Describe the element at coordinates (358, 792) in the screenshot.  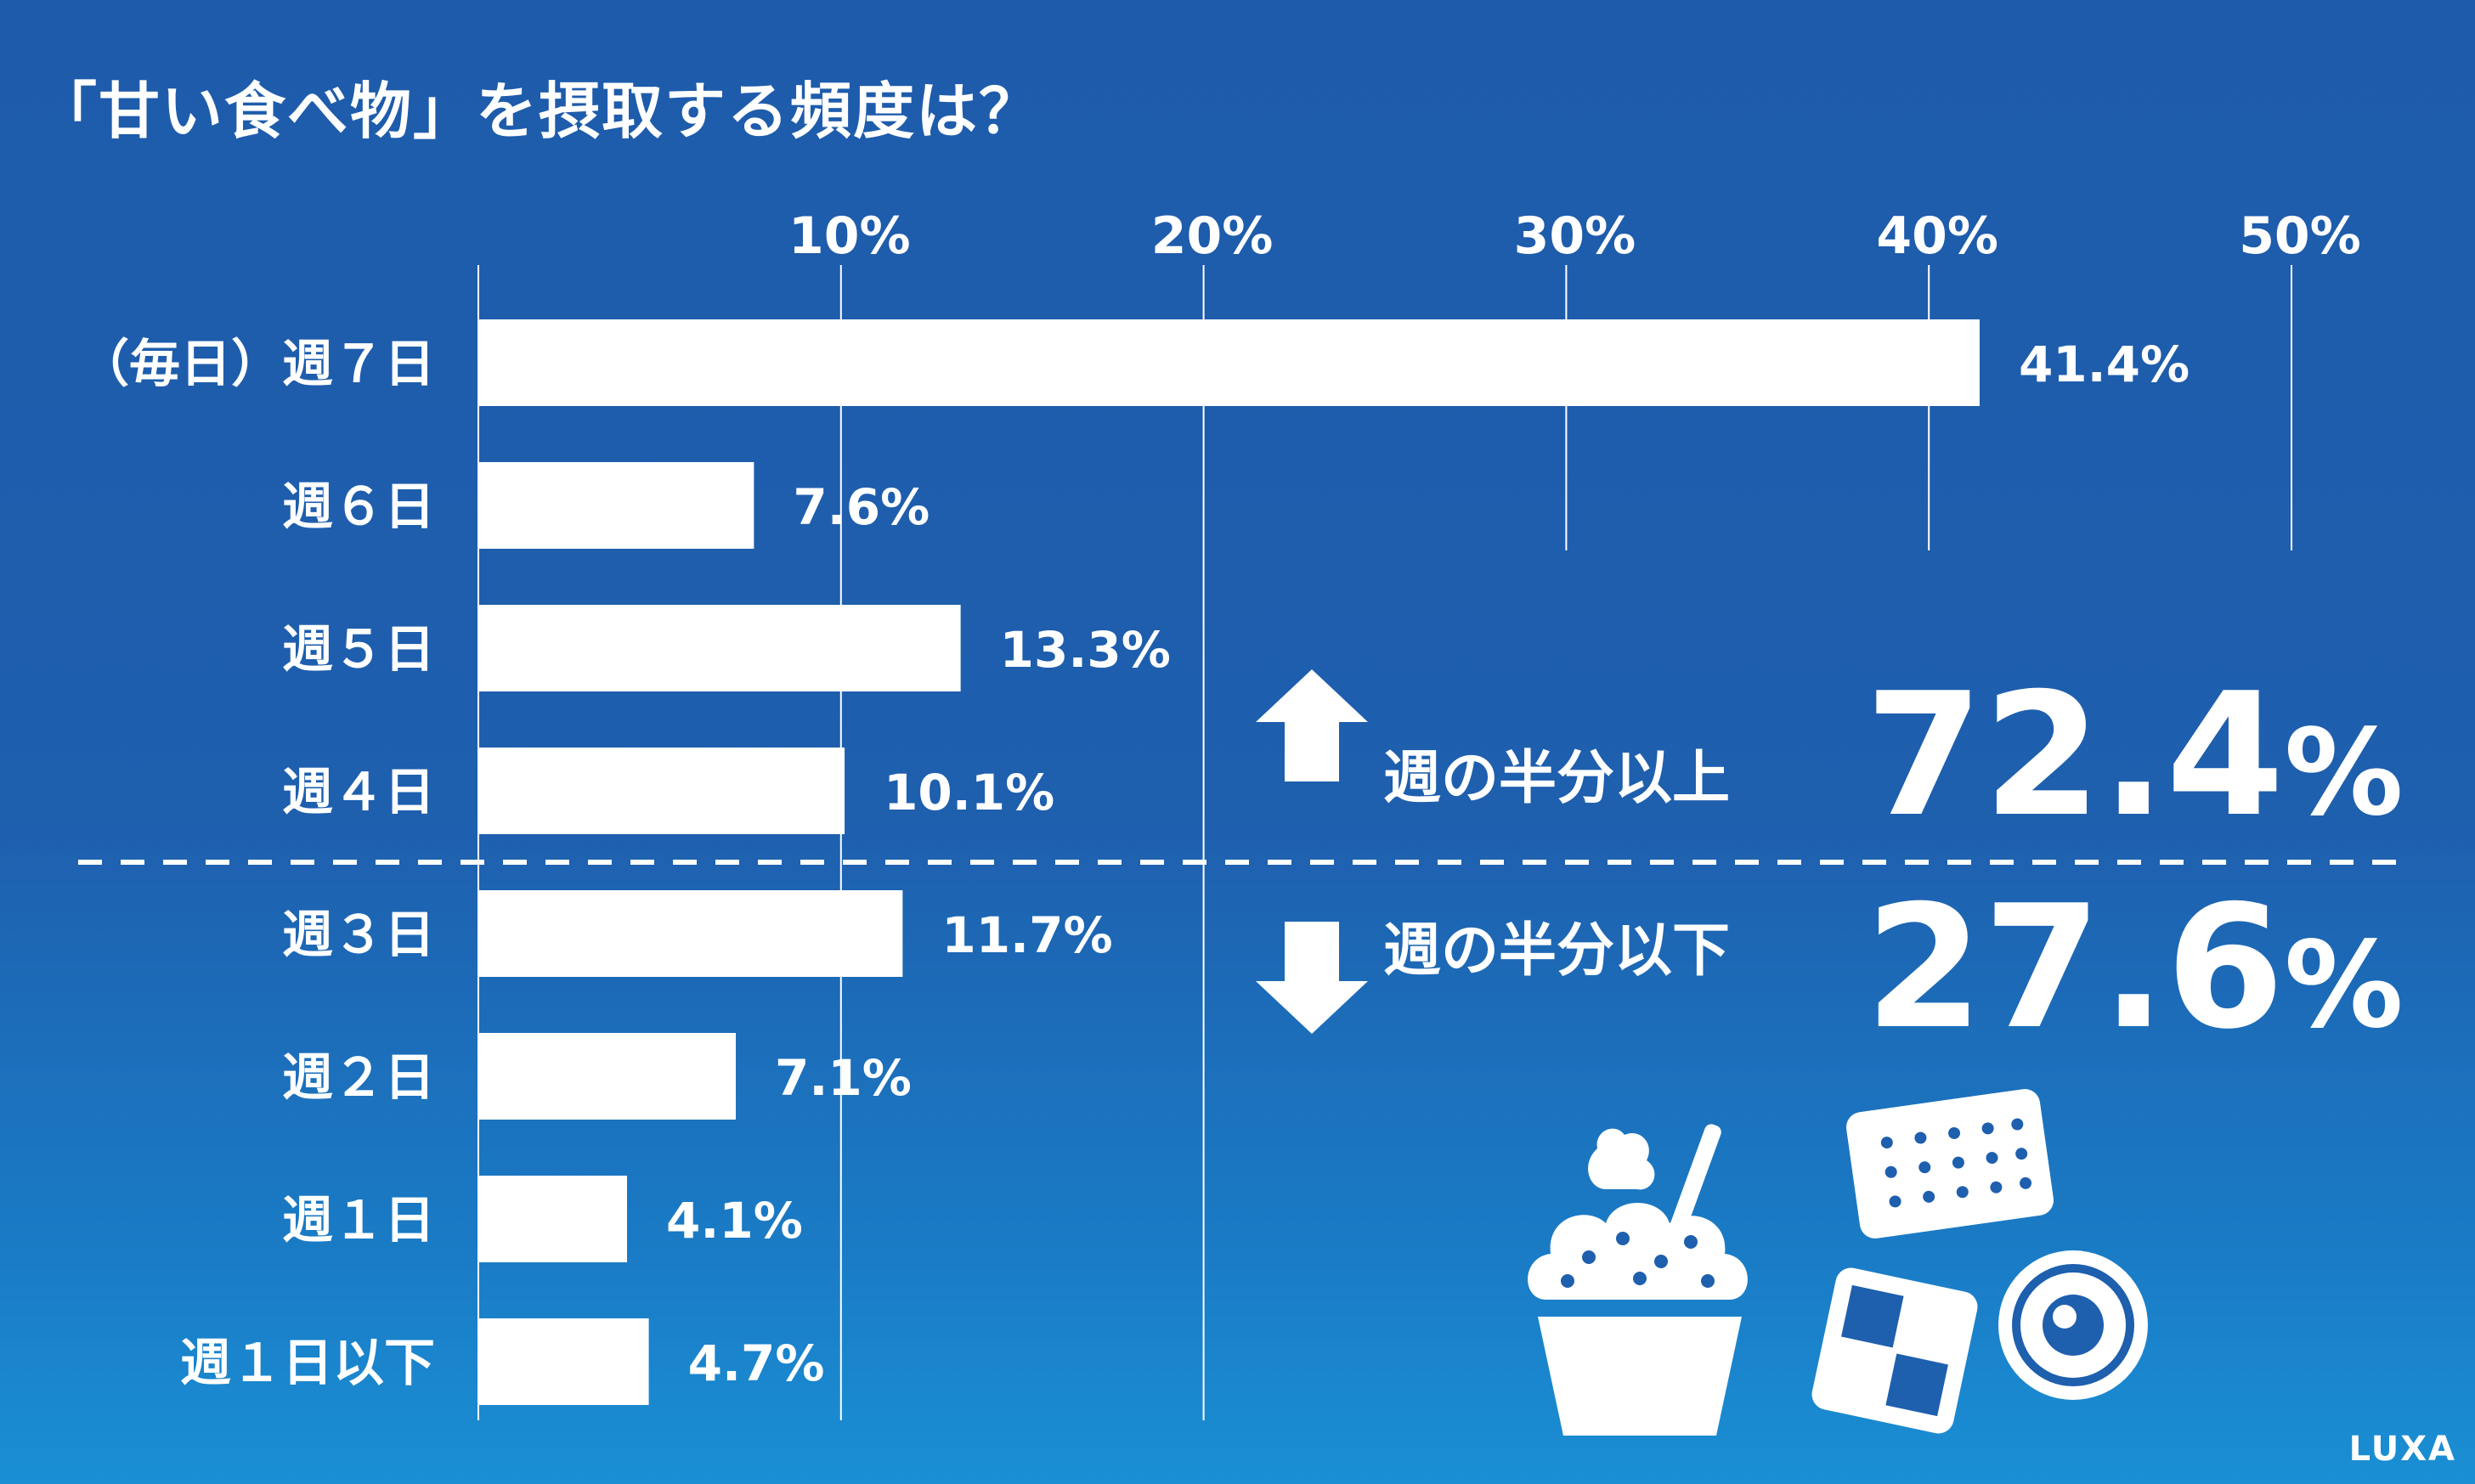
I see `category-label: 週４日` at that location.